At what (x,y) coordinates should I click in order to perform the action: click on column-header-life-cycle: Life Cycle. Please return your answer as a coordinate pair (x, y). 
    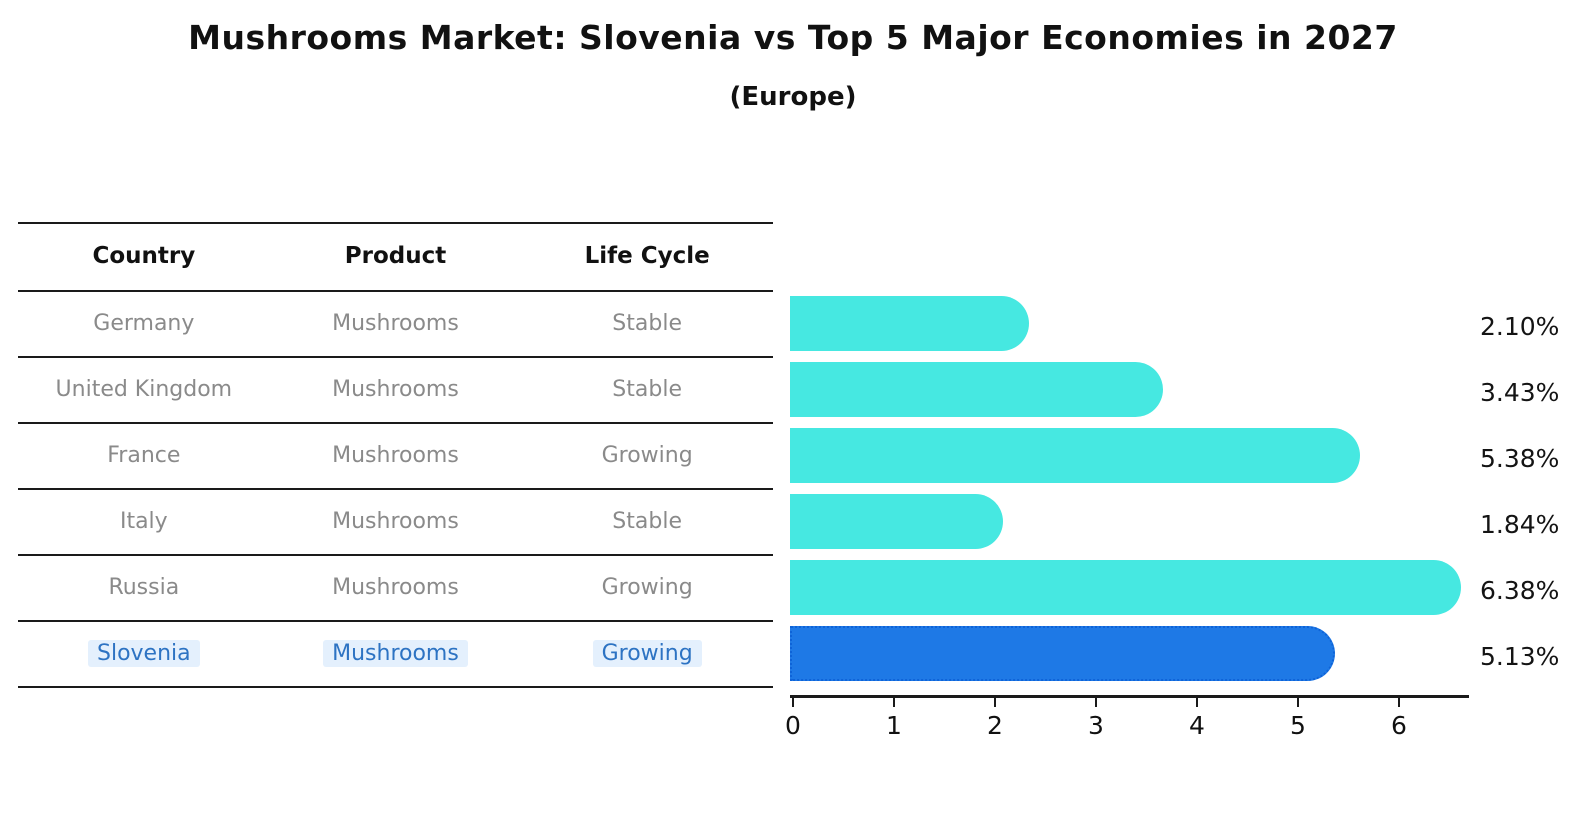
    Looking at the image, I should click on (647, 256).